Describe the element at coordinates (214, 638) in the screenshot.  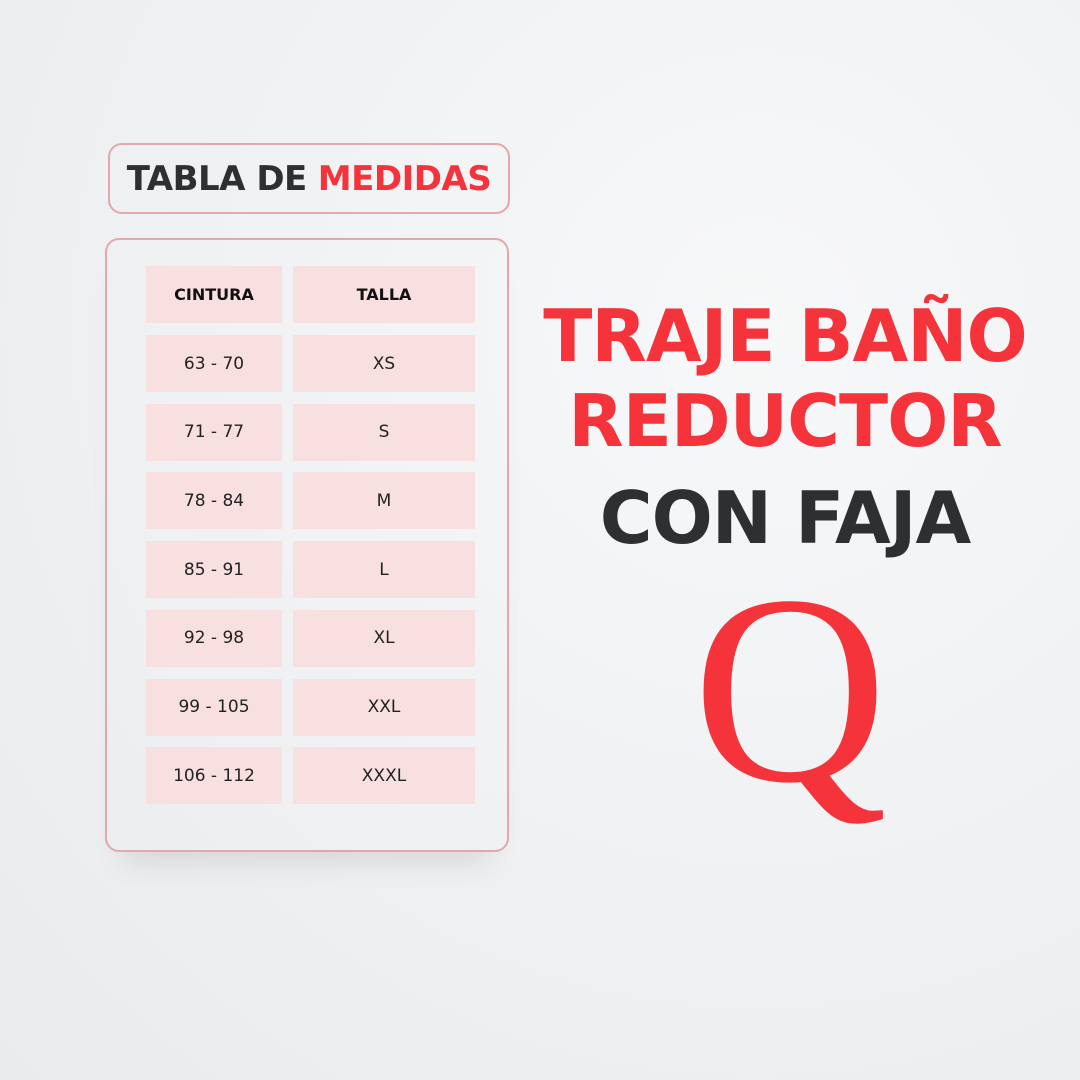
I see `cell-cintura: 92 - 98` at that location.